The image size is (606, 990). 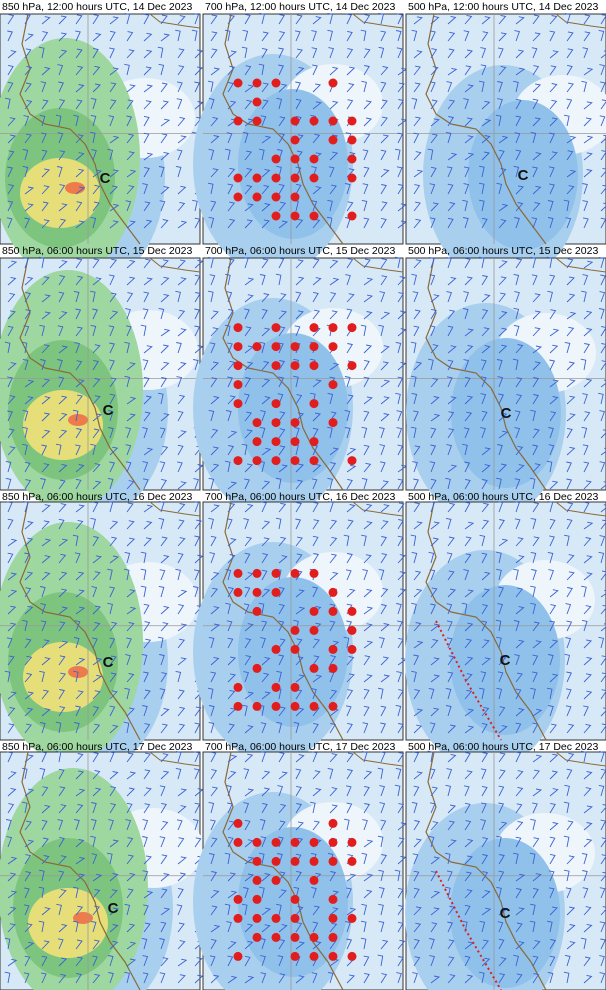 I want to click on map-panel, so click(x=300, y=387).